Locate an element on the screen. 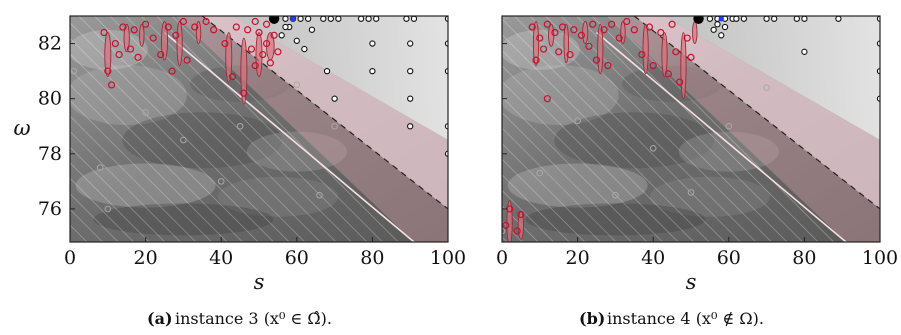  blue-point is located at coordinates (721, 19).